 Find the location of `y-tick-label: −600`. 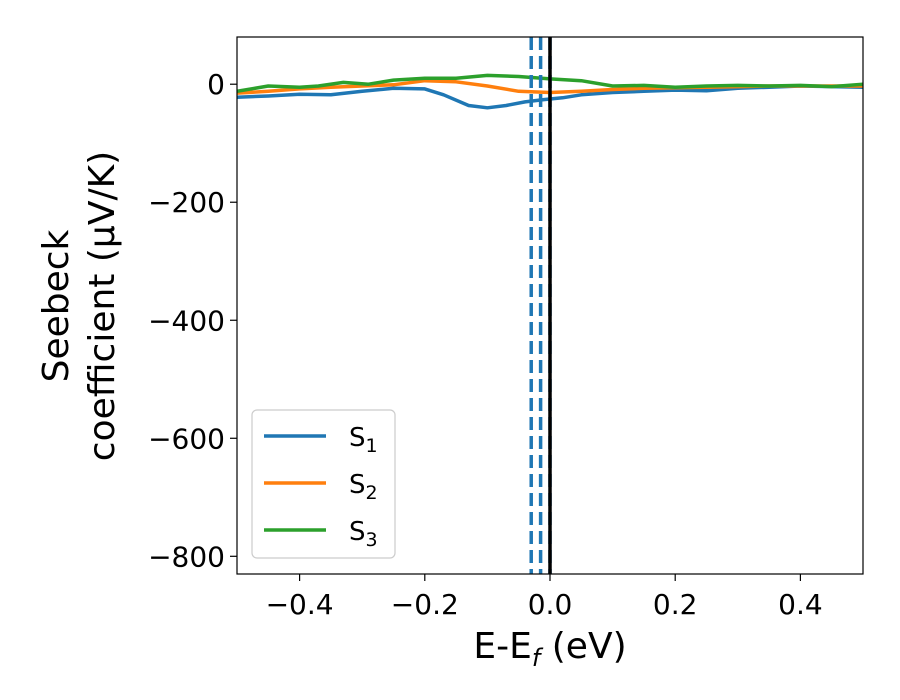

y-tick-label: −600 is located at coordinates (186, 438).